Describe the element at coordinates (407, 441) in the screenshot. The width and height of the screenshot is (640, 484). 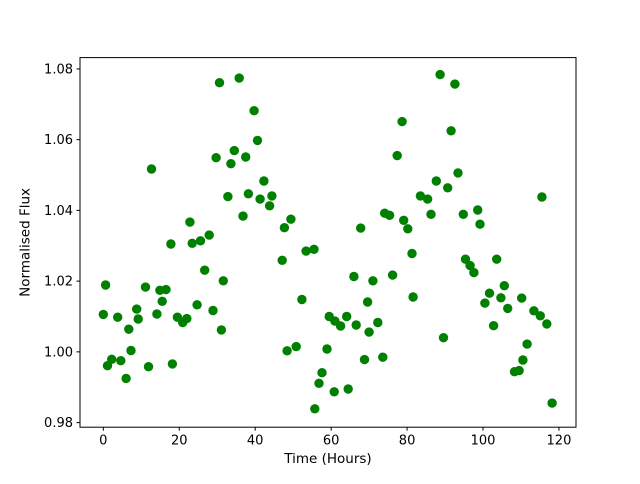
I see `x-tick-label: 80` at that location.